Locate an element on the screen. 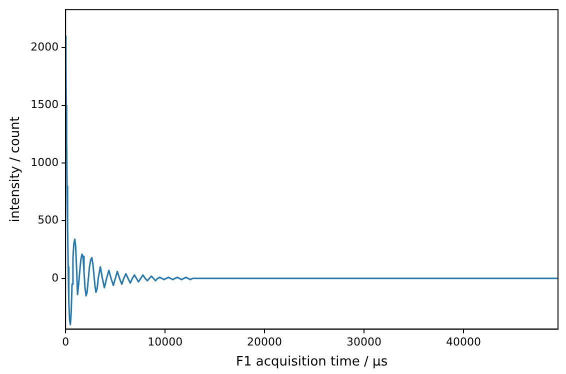 The image size is (566, 374). y-tick-label: 0 is located at coordinates (55, 277).